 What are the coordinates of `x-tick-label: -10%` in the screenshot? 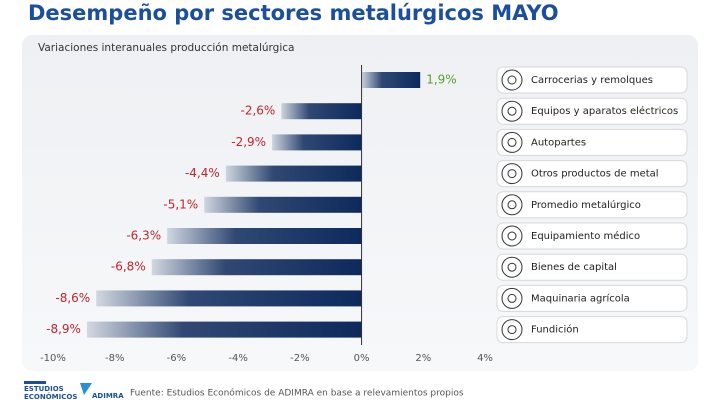 It's located at (53, 358).